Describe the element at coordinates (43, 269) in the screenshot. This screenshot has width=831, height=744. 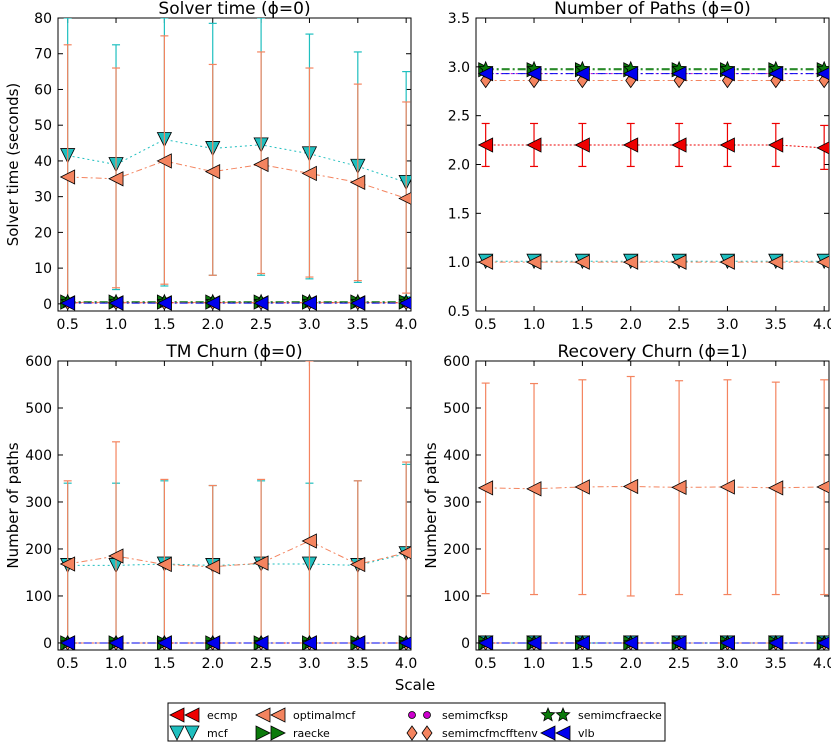
I see `y-tick-label: 10` at that location.